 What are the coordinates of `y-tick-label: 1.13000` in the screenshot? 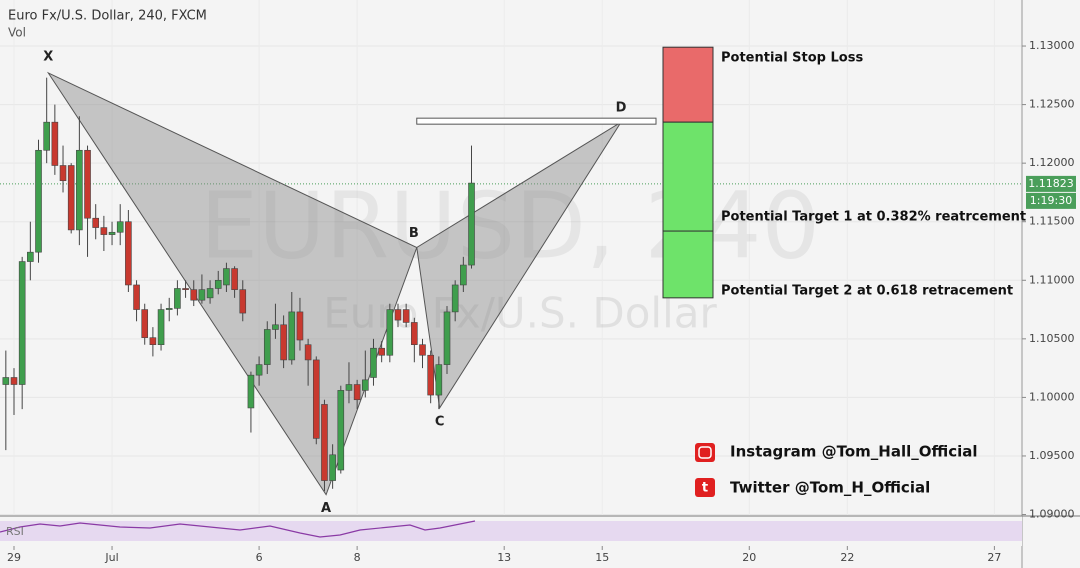 It's located at (1052, 45).